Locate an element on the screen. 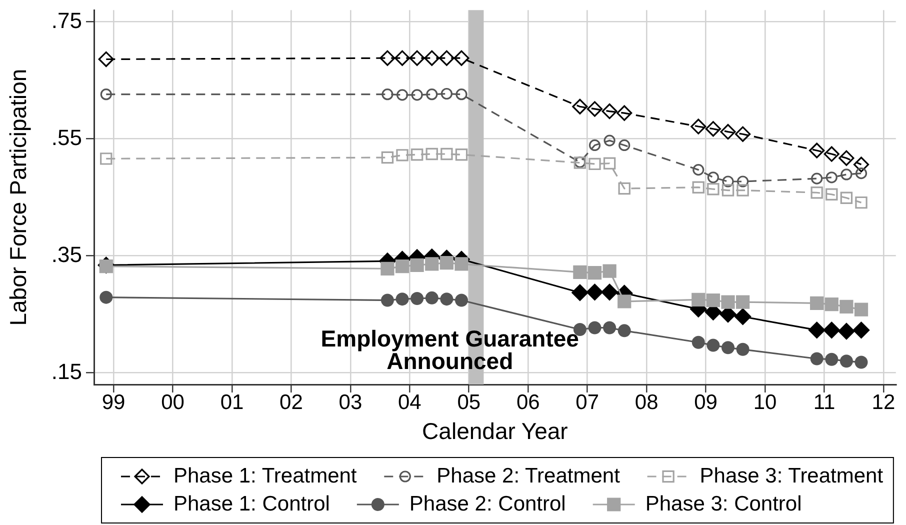 This screenshot has width=906, height=525. legend-label: Phase 1: Control is located at coordinates (252, 504).